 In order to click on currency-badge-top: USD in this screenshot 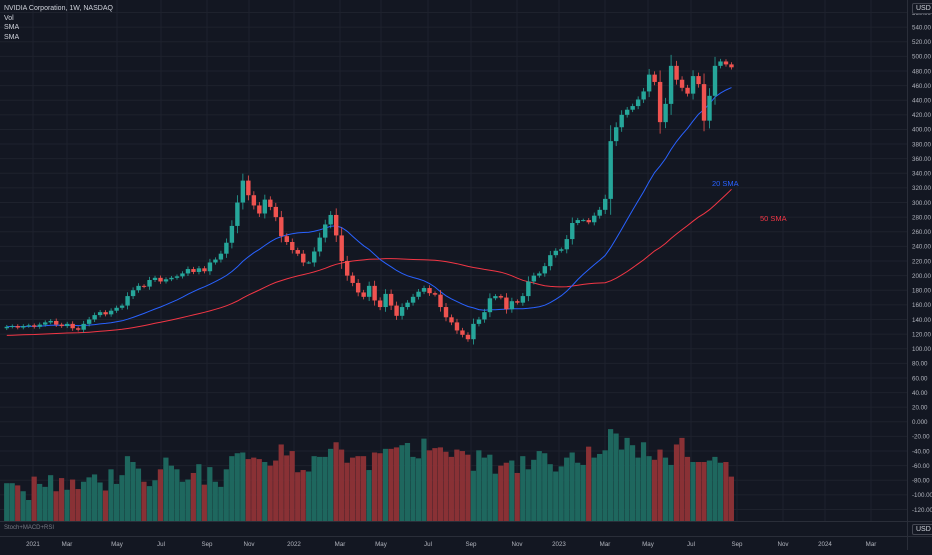, I will do `click(922, 8)`.